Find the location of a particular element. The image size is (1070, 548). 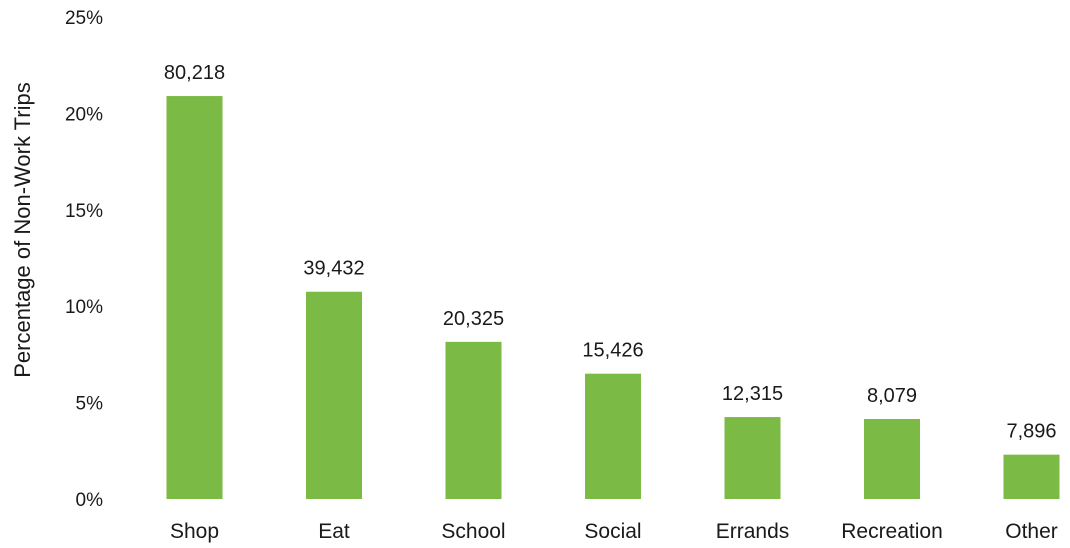

data-label: 8,079 is located at coordinates (892, 396).